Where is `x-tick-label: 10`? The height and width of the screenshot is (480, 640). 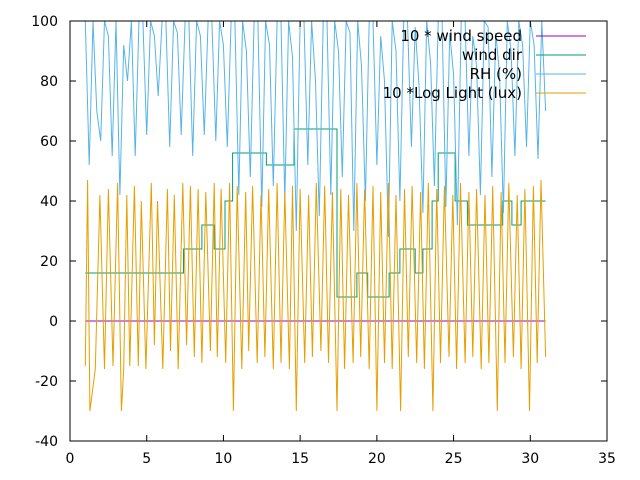
x-tick-label: 10 is located at coordinates (224, 459).